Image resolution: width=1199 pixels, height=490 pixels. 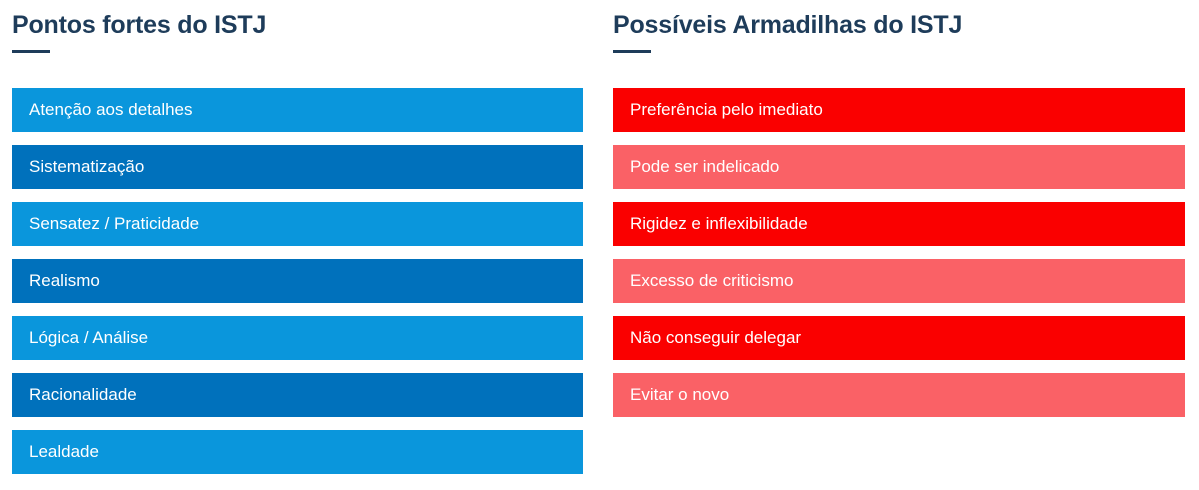 I want to click on trait-bar: Evitar o novo, so click(x=899, y=395).